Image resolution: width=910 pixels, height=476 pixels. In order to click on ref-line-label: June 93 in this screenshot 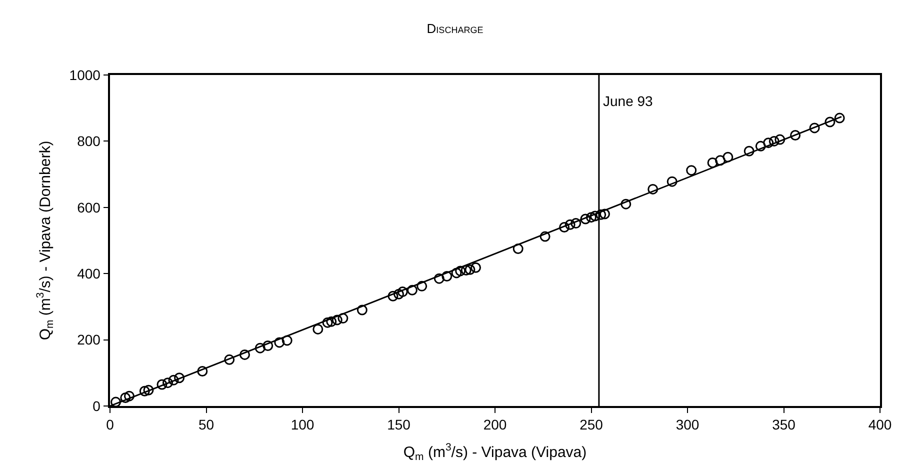, I will do `click(628, 101)`.